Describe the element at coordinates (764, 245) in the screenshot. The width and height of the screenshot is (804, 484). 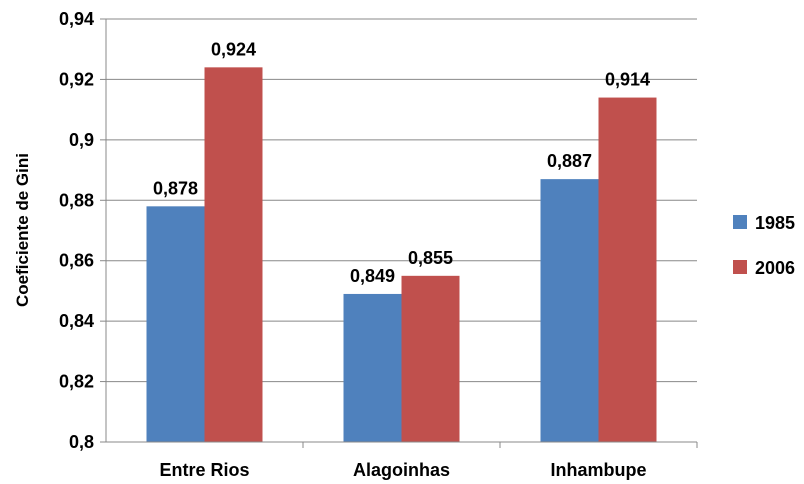
I see `legend: 1985 2006` at that location.